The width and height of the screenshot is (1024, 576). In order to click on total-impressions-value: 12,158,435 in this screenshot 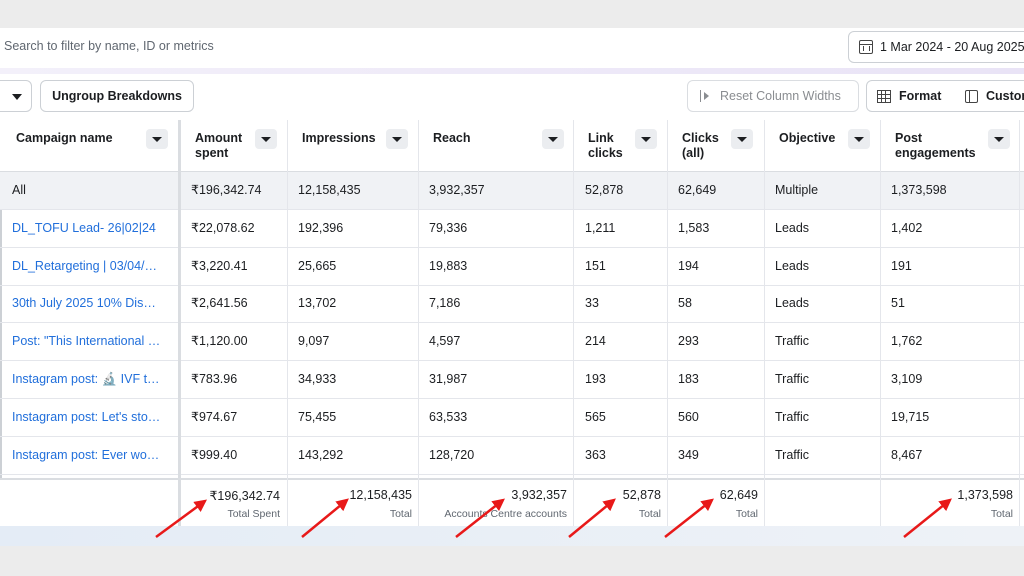, I will do `click(380, 495)`.